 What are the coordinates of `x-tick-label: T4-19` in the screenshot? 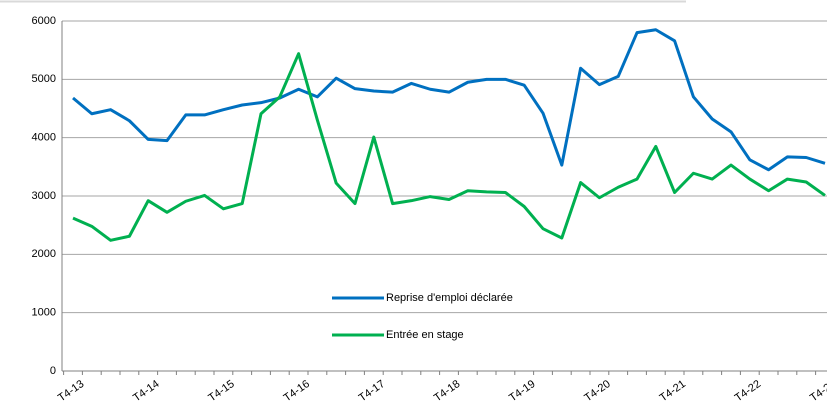 It's located at (522, 391).